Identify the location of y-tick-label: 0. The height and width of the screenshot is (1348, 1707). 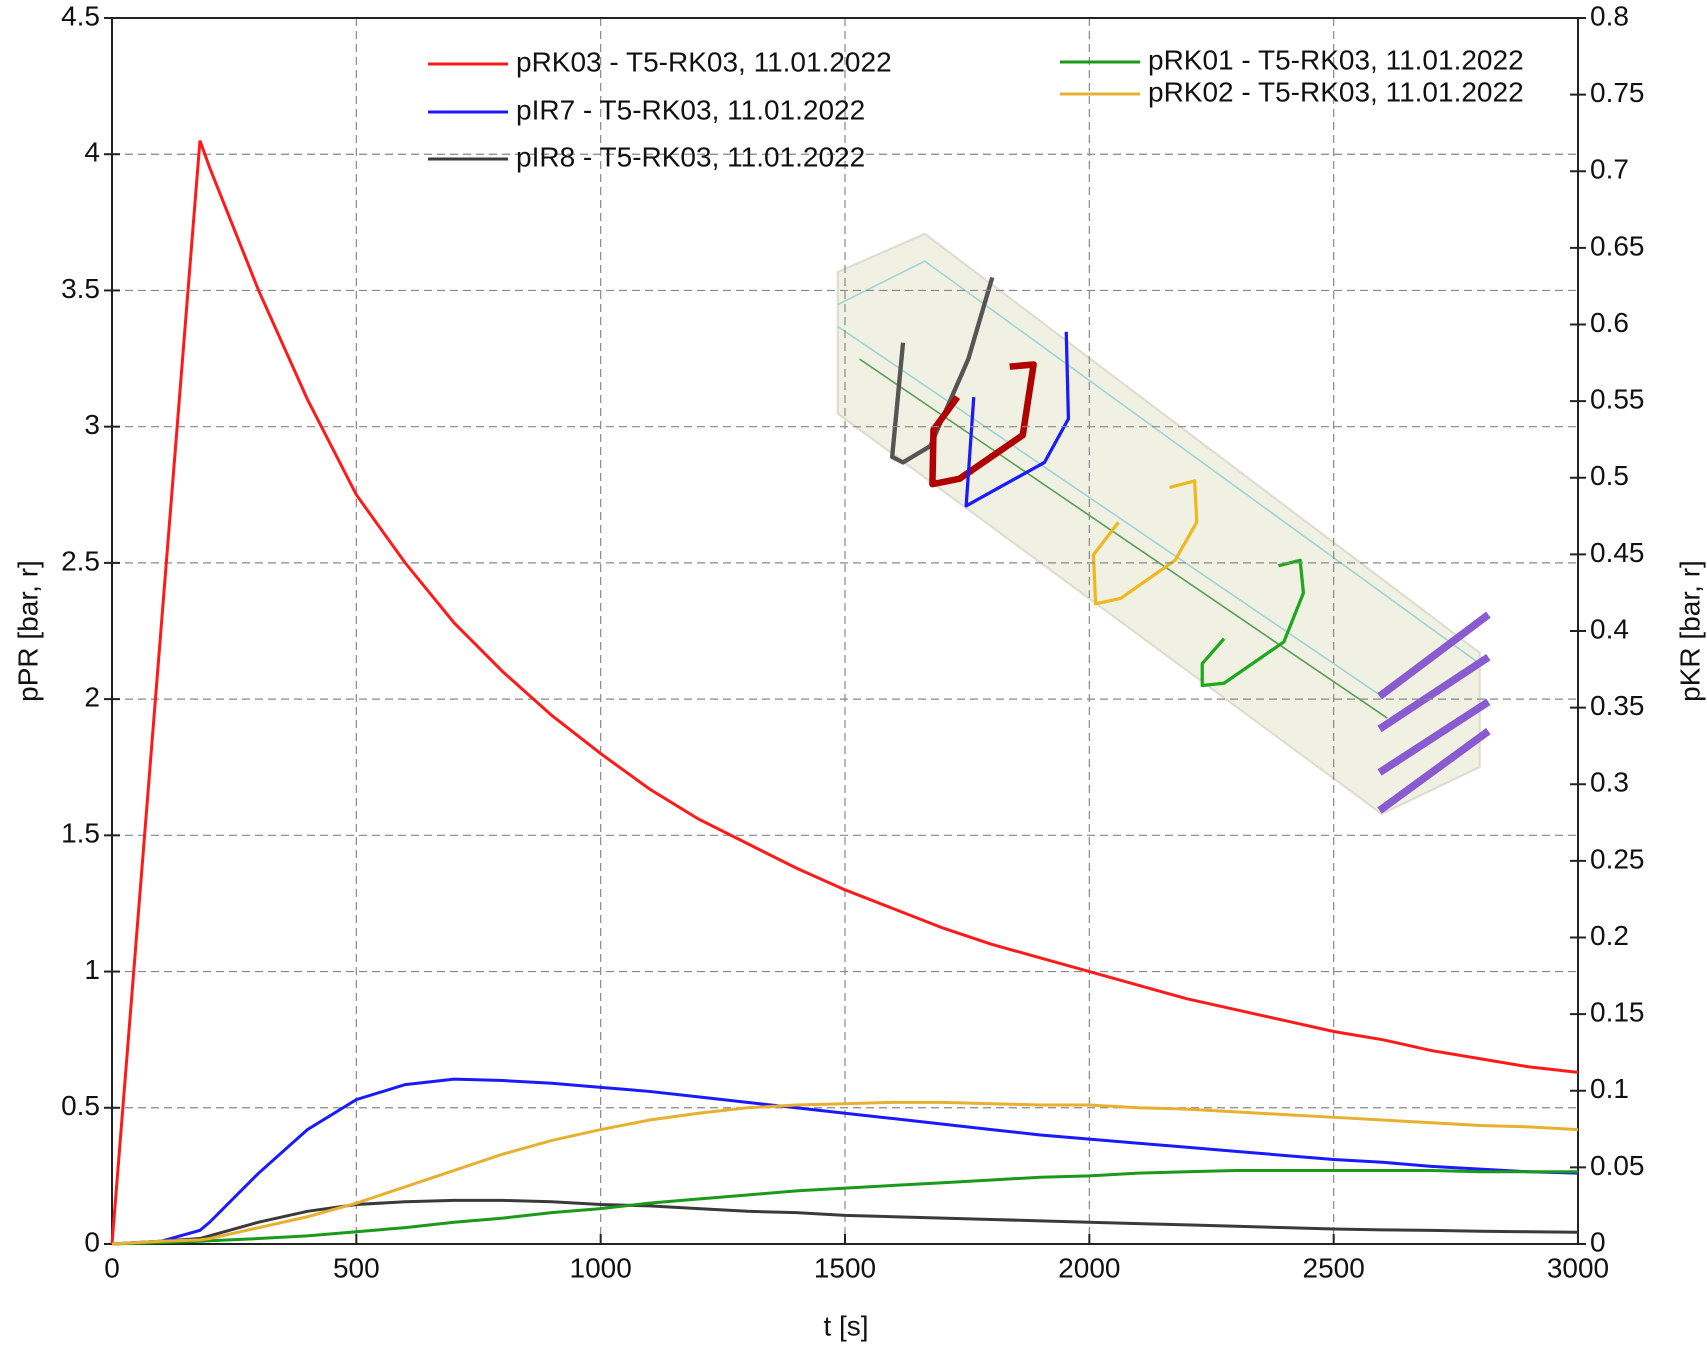
(92, 1241).